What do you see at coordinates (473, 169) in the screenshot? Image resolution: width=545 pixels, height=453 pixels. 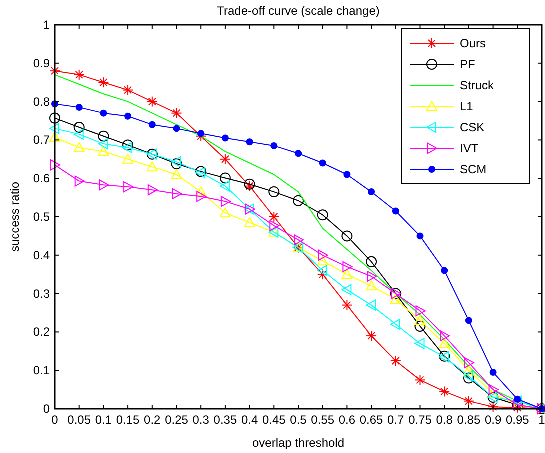 I see `legend-label: SCM` at bounding box center [473, 169].